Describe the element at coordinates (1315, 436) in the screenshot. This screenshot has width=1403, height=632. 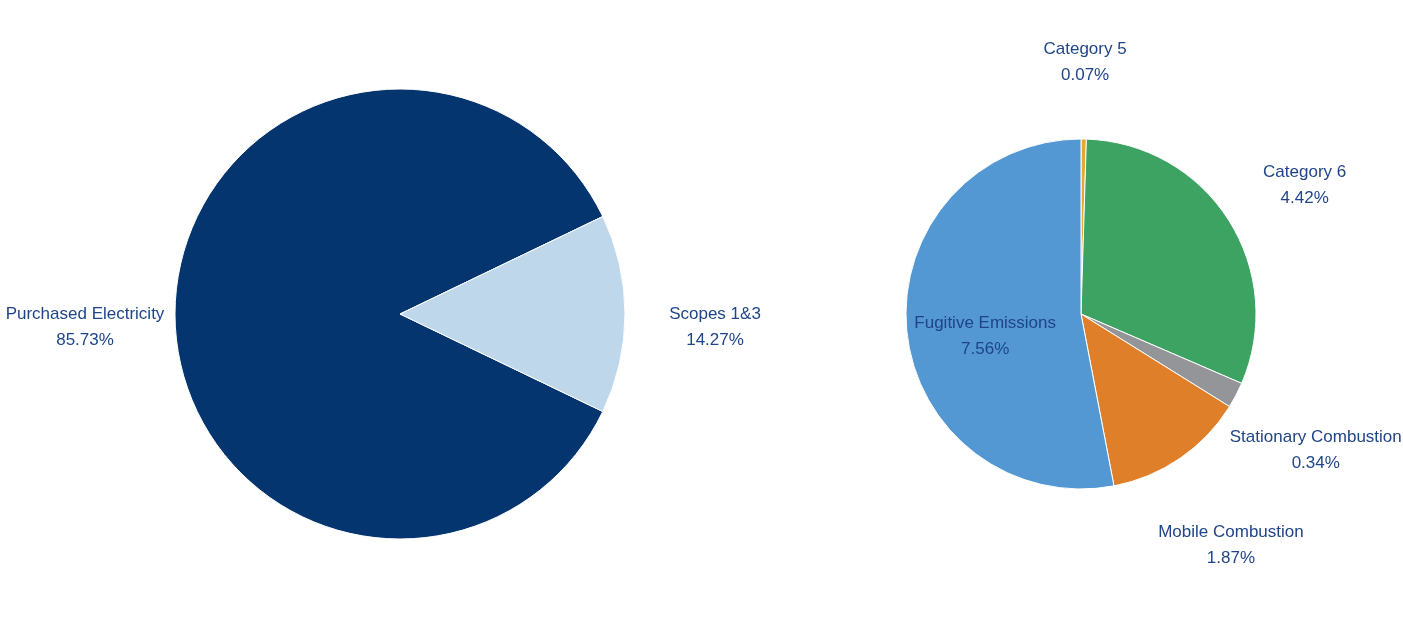
I see `slice-label: Stationary Combustion` at that location.